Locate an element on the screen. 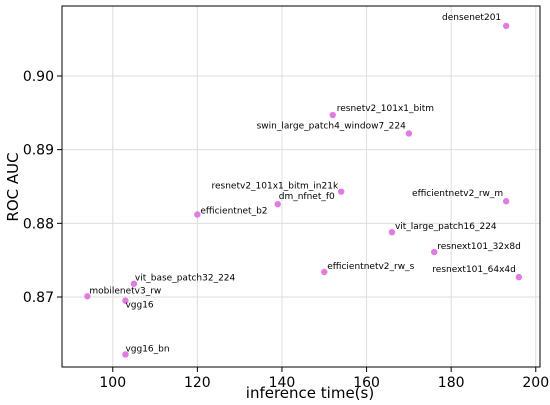 This screenshot has width=550, height=405. y-tick-label: 0.90 is located at coordinates (38, 77).